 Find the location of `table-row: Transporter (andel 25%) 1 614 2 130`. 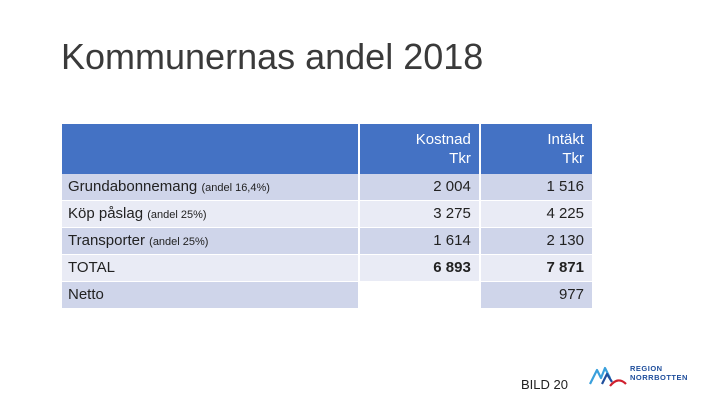

table-row: Transporter (andel 25%) 1 614 2 130 is located at coordinates (327, 240).